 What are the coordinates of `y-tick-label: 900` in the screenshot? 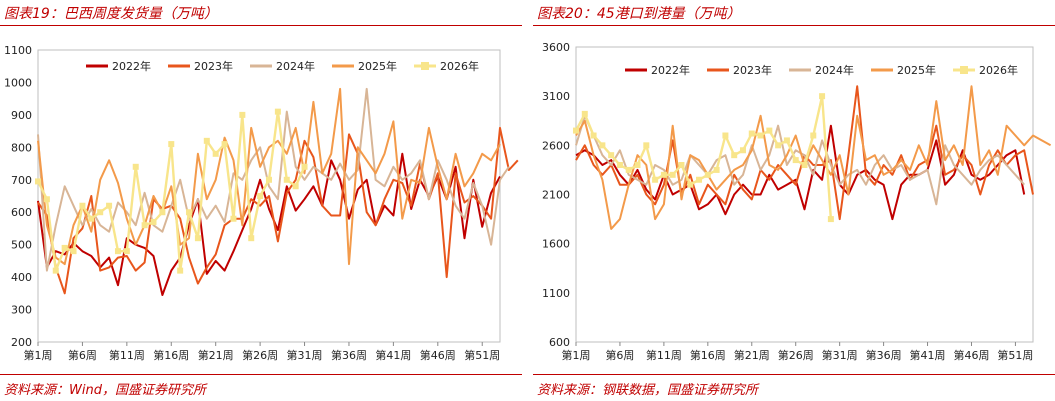 It's located at (21, 115).